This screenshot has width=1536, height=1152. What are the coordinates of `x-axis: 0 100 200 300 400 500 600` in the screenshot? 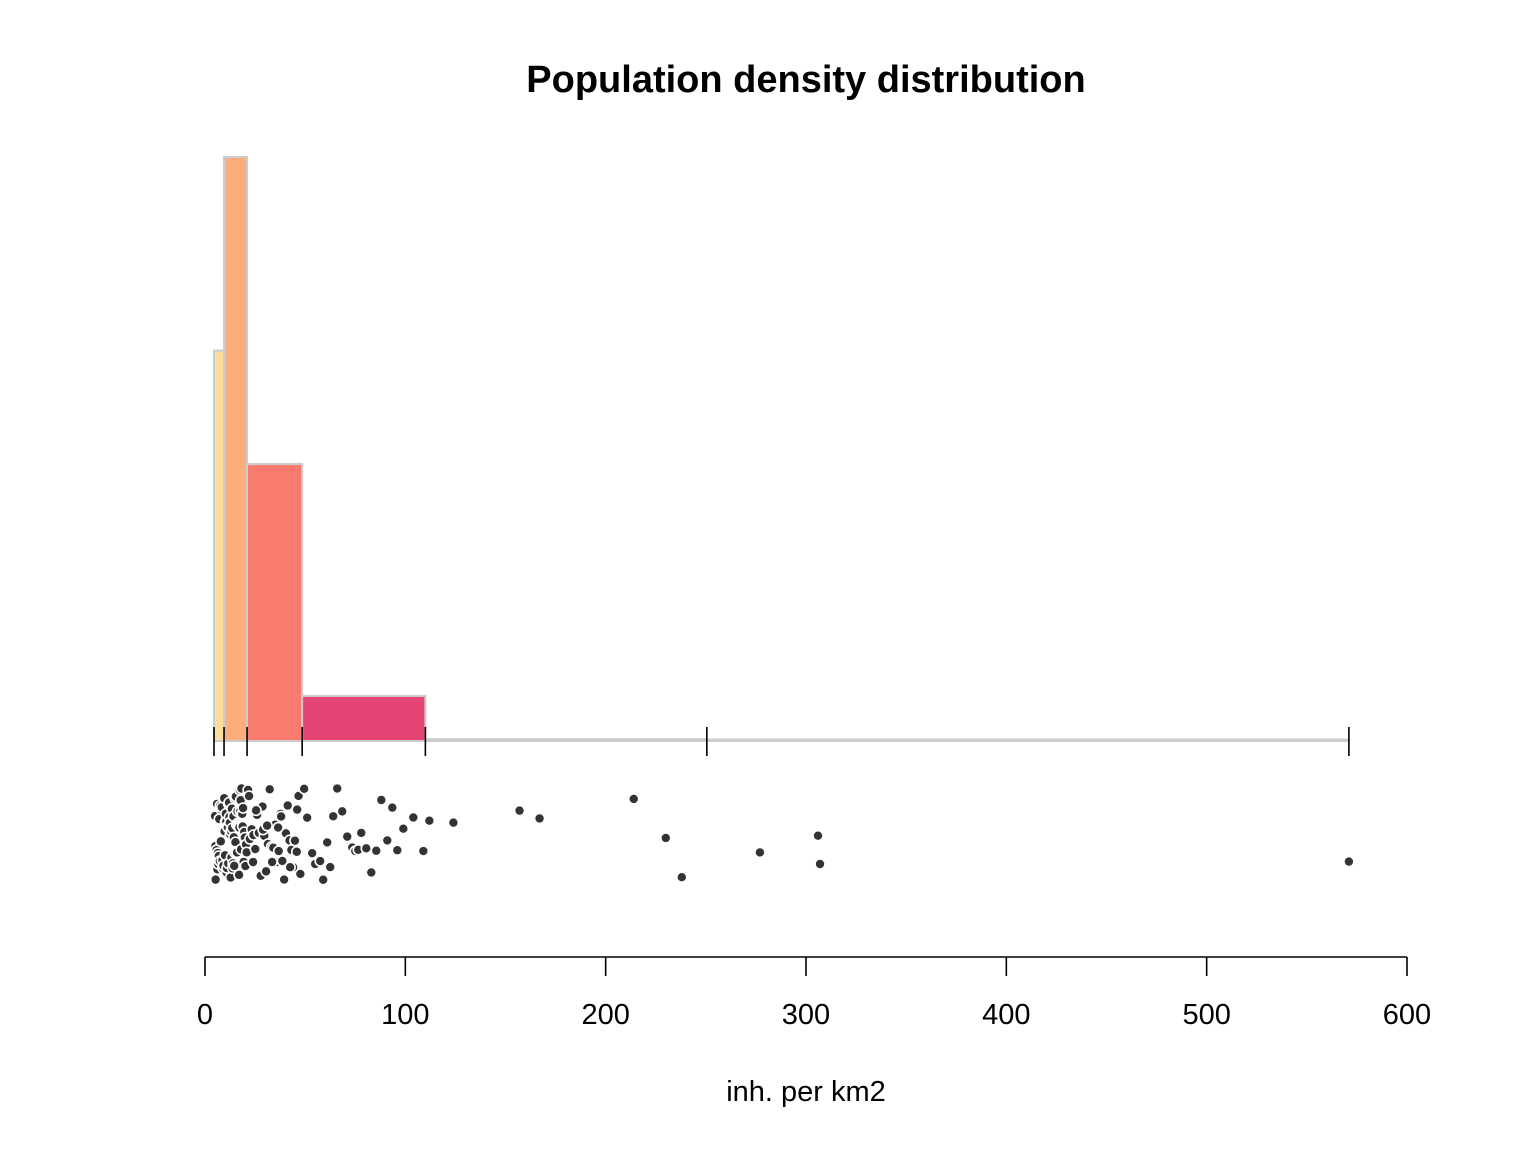 It's located at (814, 993).